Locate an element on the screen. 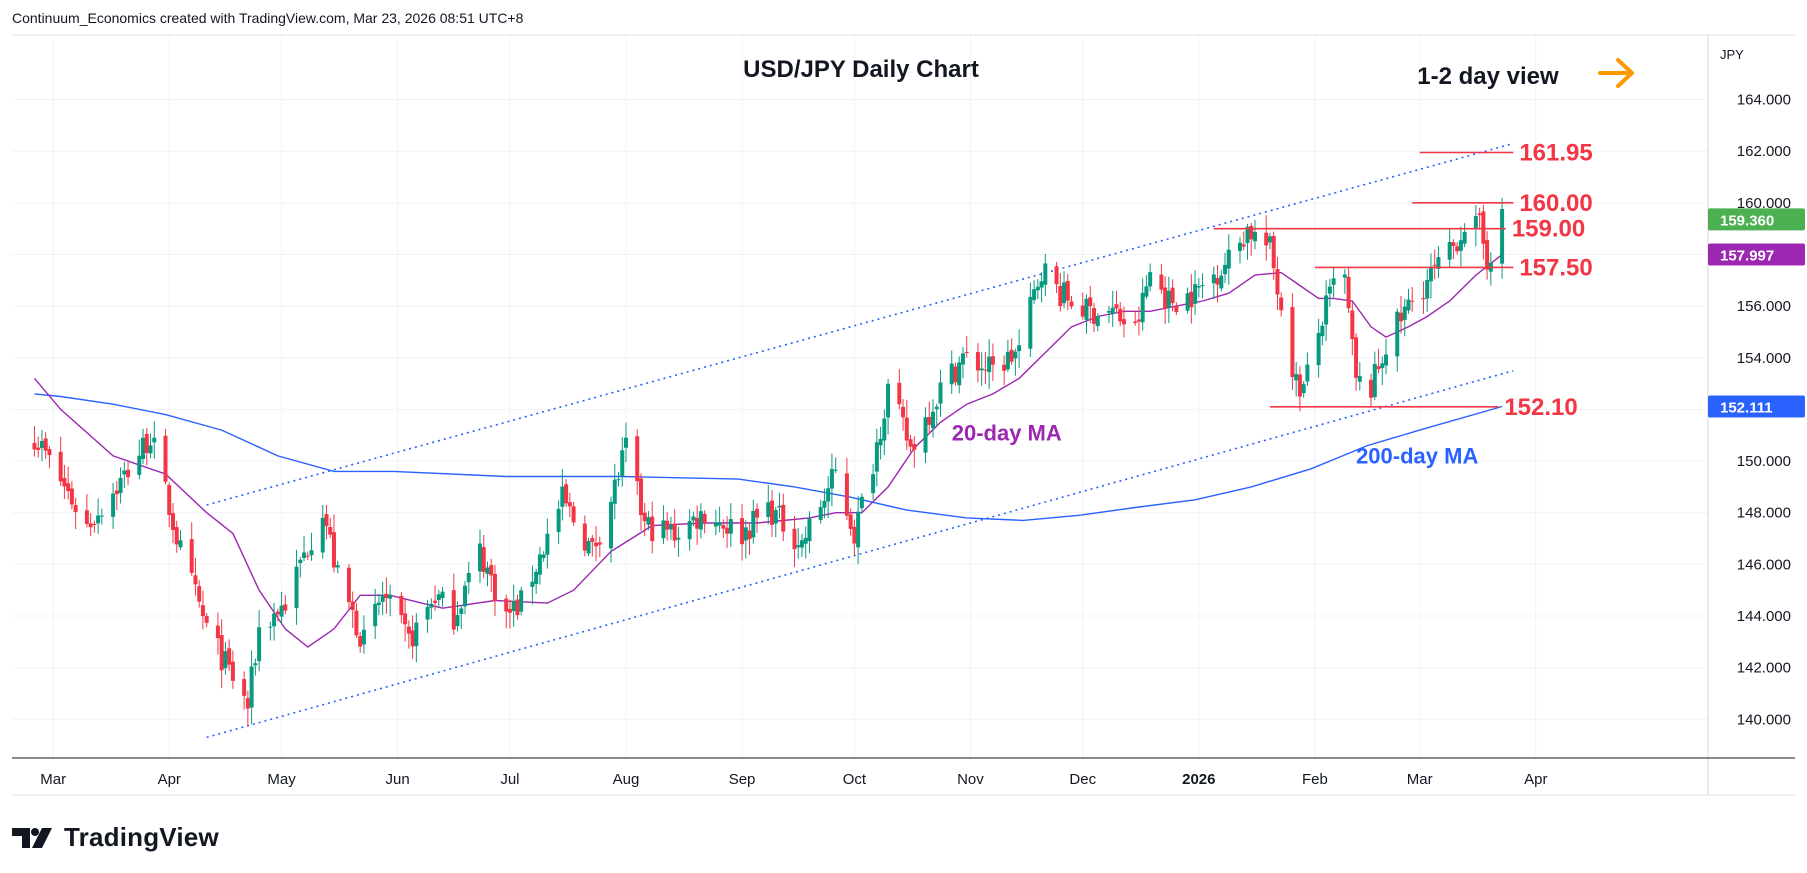 Image resolution: width=1807 pixels, height=873 pixels. level-label: 157.50 is located at coordinates (1555, 267).